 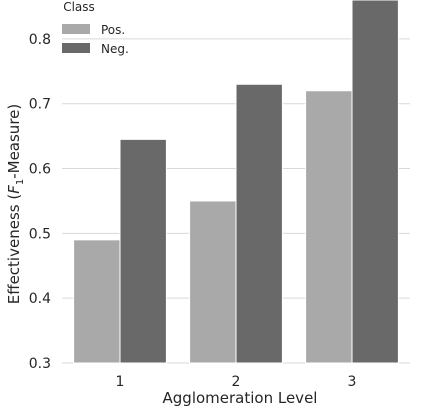 I want to click on y-tick-label: 0.6, so click(x=40, y=170).